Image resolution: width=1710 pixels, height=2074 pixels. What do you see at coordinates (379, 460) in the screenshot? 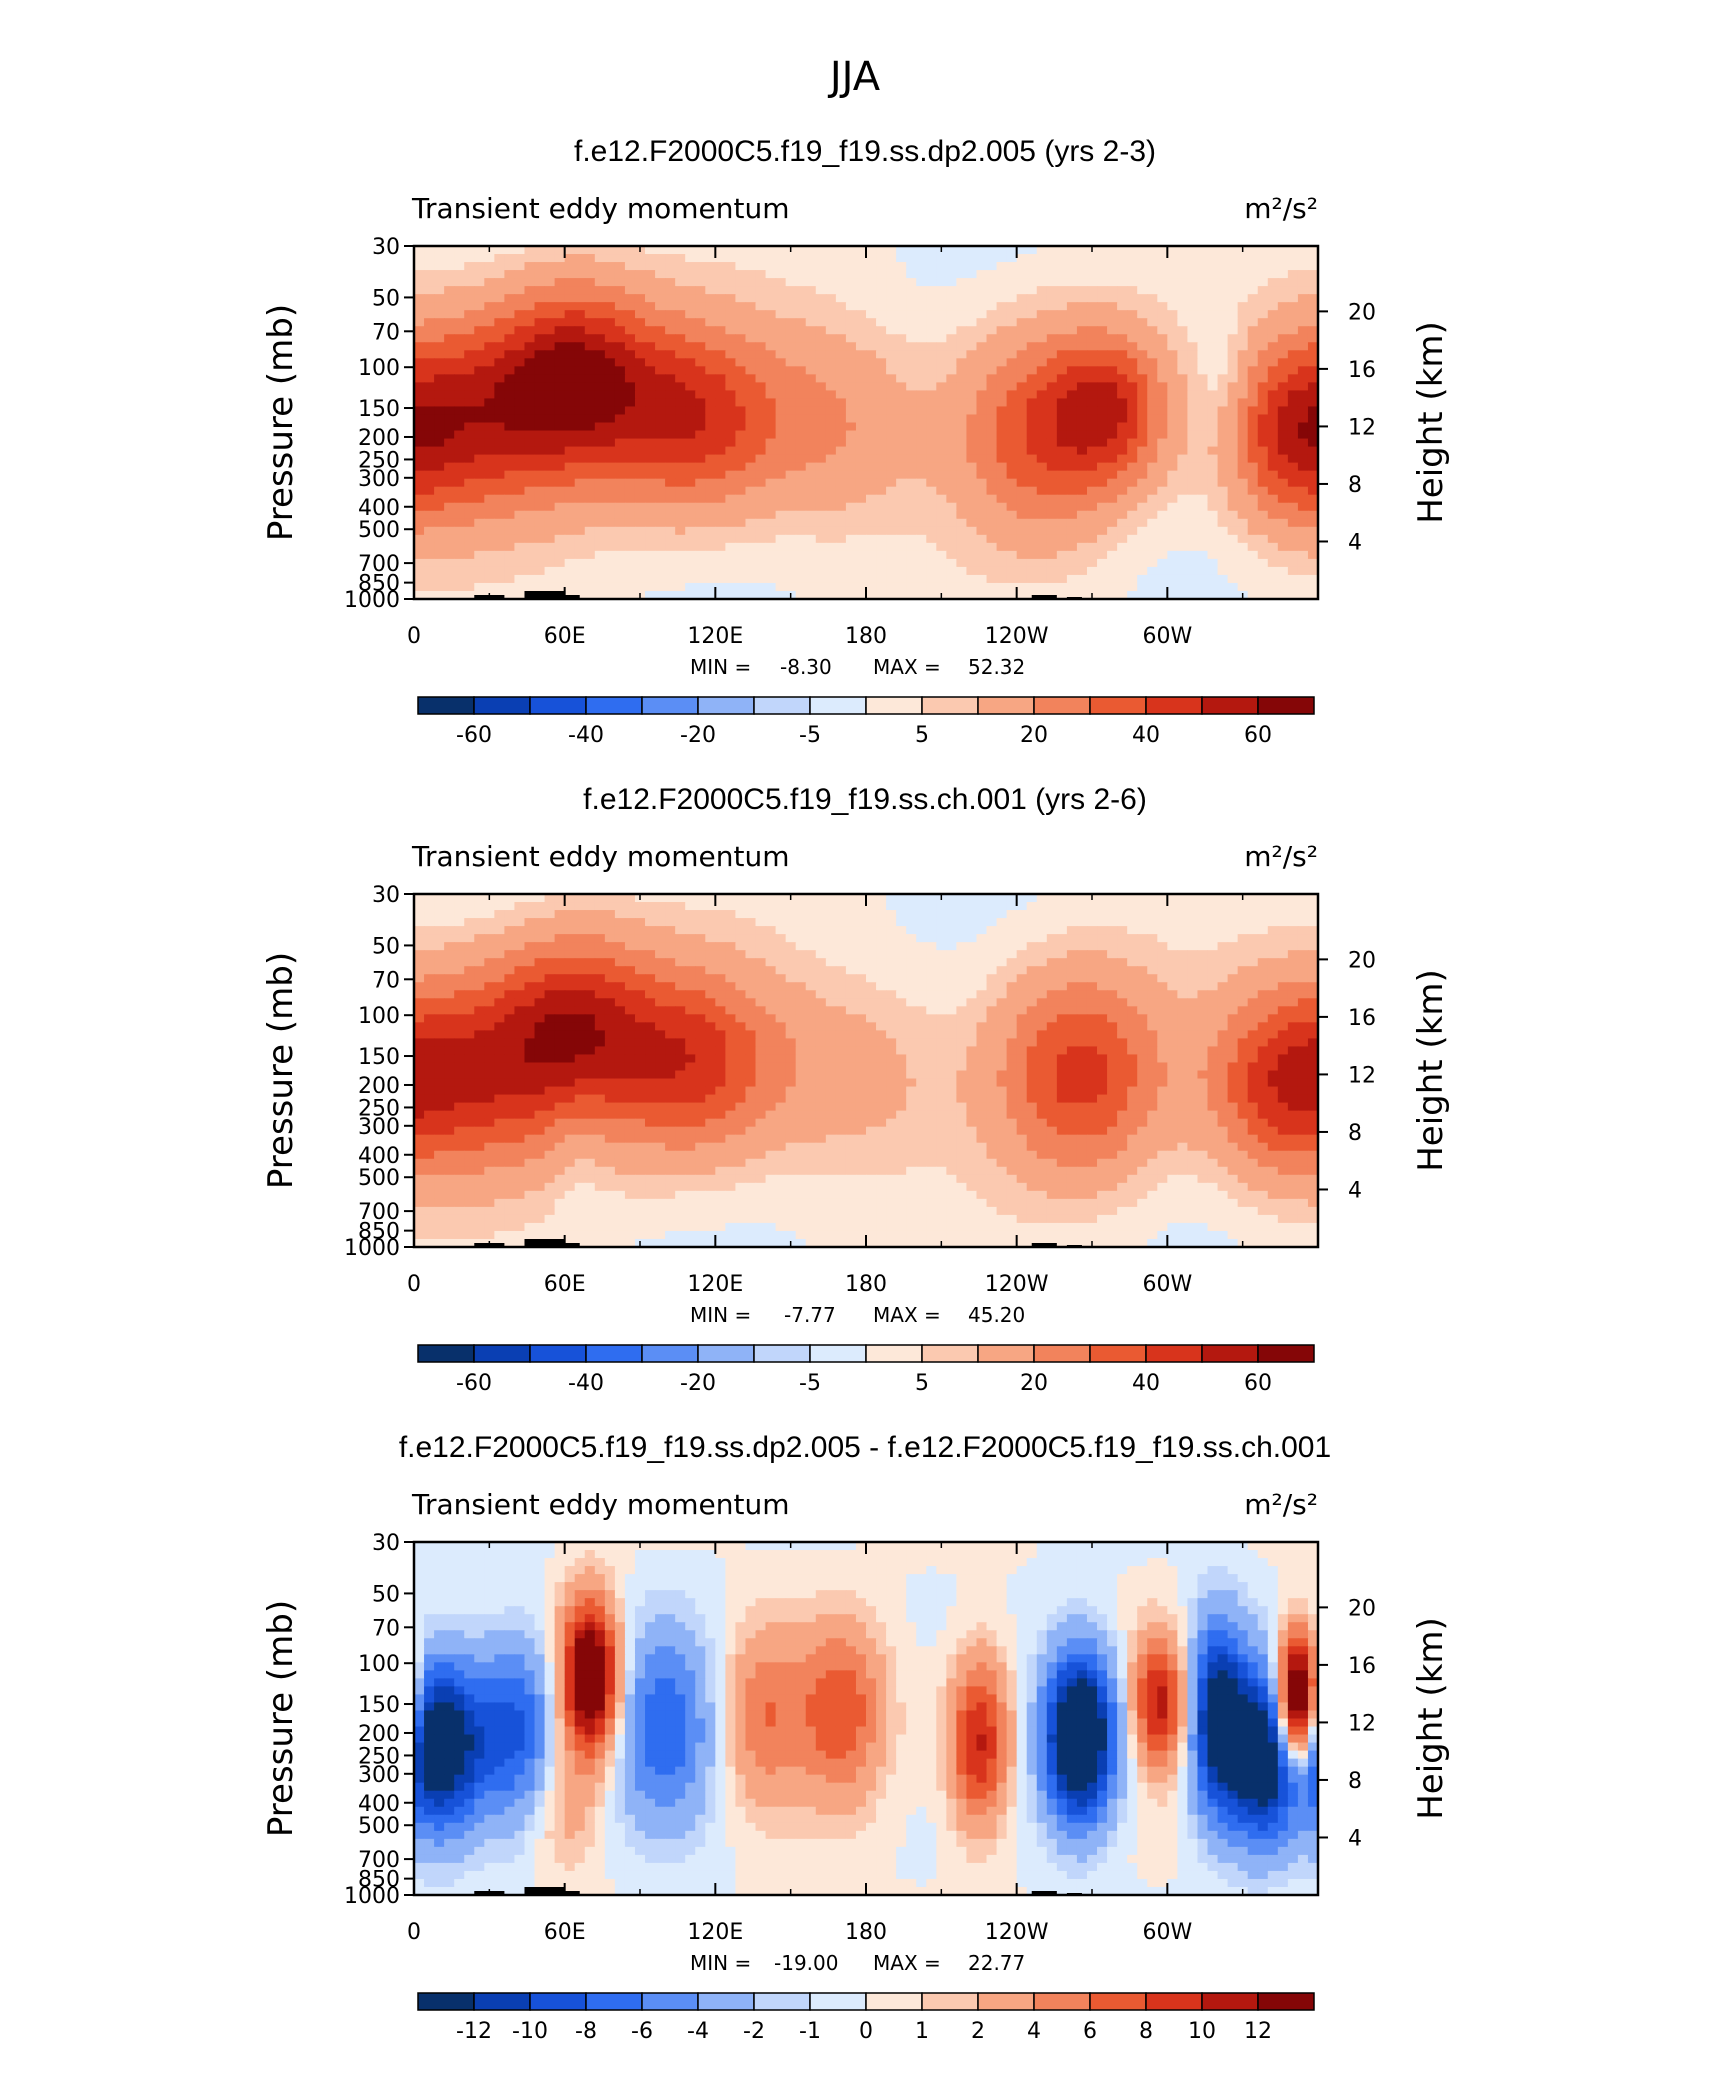
I see `y-tick-label: 250` at bounding box center [379, 460].